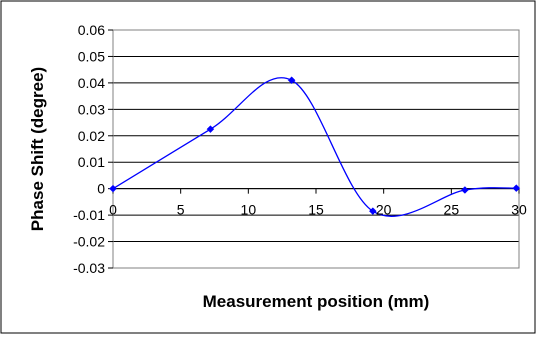  I want to click on y-tick-label: 0.02, so click(91, 136).